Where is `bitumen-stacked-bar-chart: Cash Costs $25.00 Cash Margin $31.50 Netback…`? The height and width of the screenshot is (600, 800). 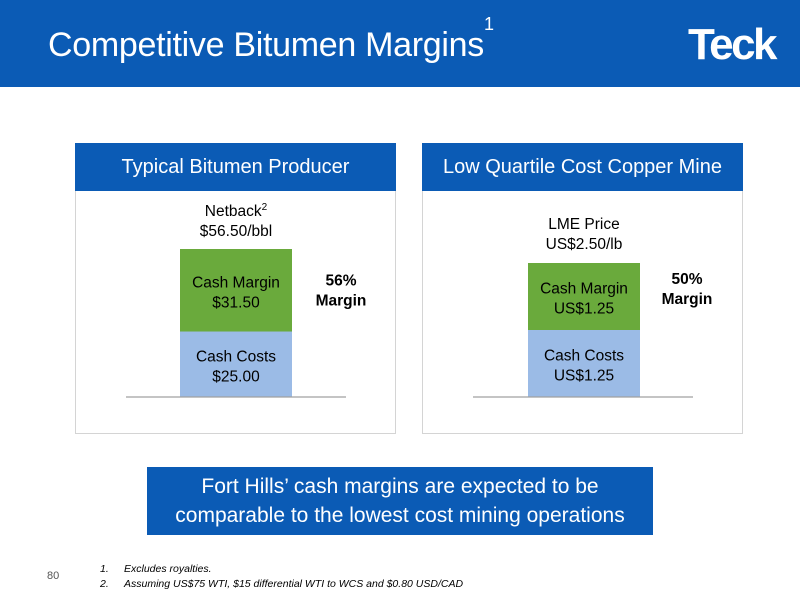 bitumen-stacked-bar-chart: Cash Costs $25.00 Cash Margin $31.50 Netback… is located at coordinates (246, 300).